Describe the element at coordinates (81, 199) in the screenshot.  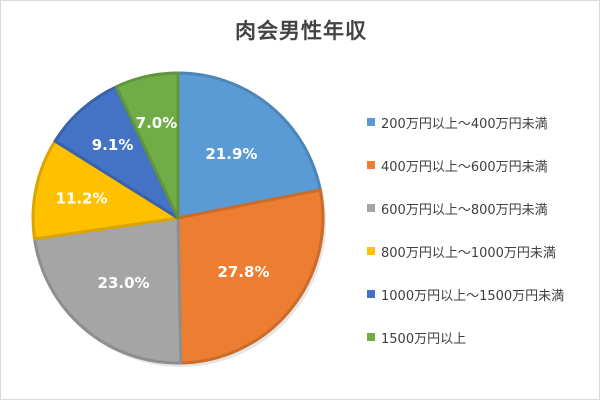
I see `data-label-4: 11.2%` at that location.